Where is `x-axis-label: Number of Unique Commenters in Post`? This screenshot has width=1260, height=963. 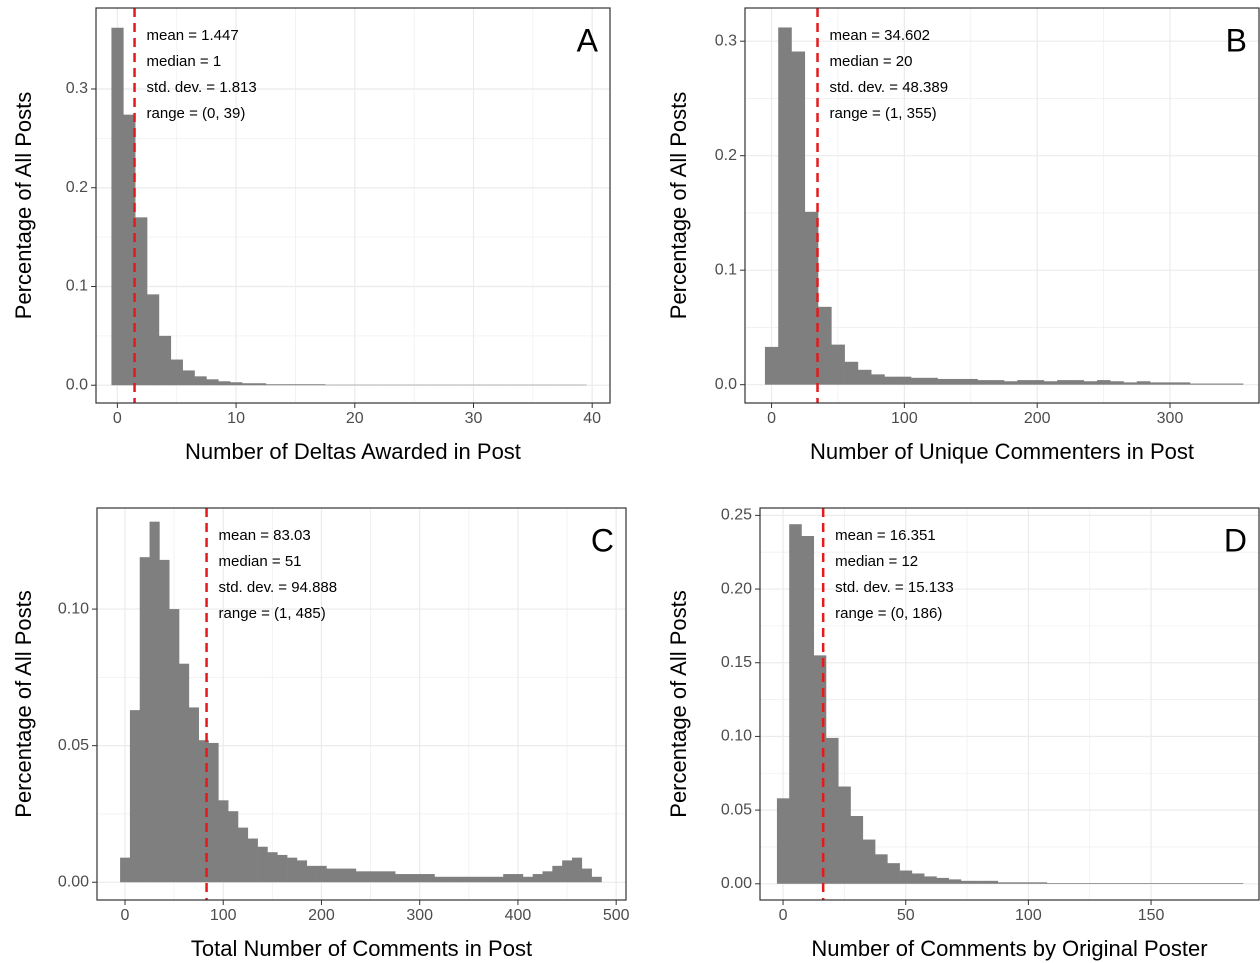 x-axis-label: Number of Unique Commenters in Post is located at coordinates (1002, 451).